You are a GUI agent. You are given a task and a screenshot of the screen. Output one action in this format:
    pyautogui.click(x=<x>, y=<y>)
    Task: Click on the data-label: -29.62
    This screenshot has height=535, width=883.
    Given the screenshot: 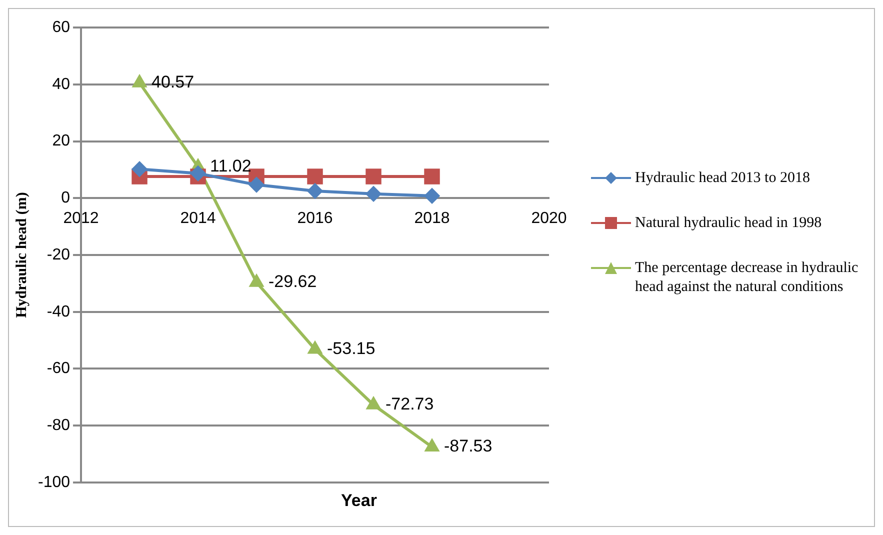 What is the action you would take?
    pyautogui.click(x=292, y=282)
    